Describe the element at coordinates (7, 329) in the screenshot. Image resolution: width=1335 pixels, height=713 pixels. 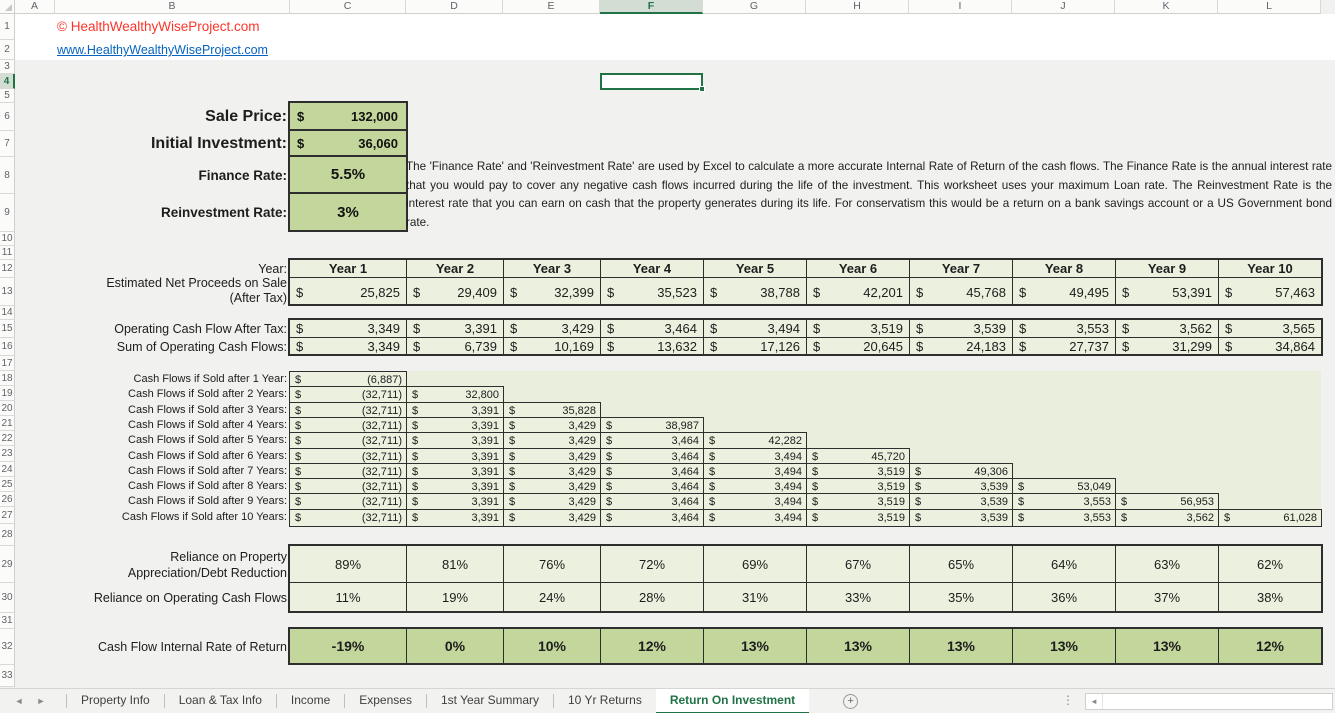
I see `row-header-15: 15` at that location.